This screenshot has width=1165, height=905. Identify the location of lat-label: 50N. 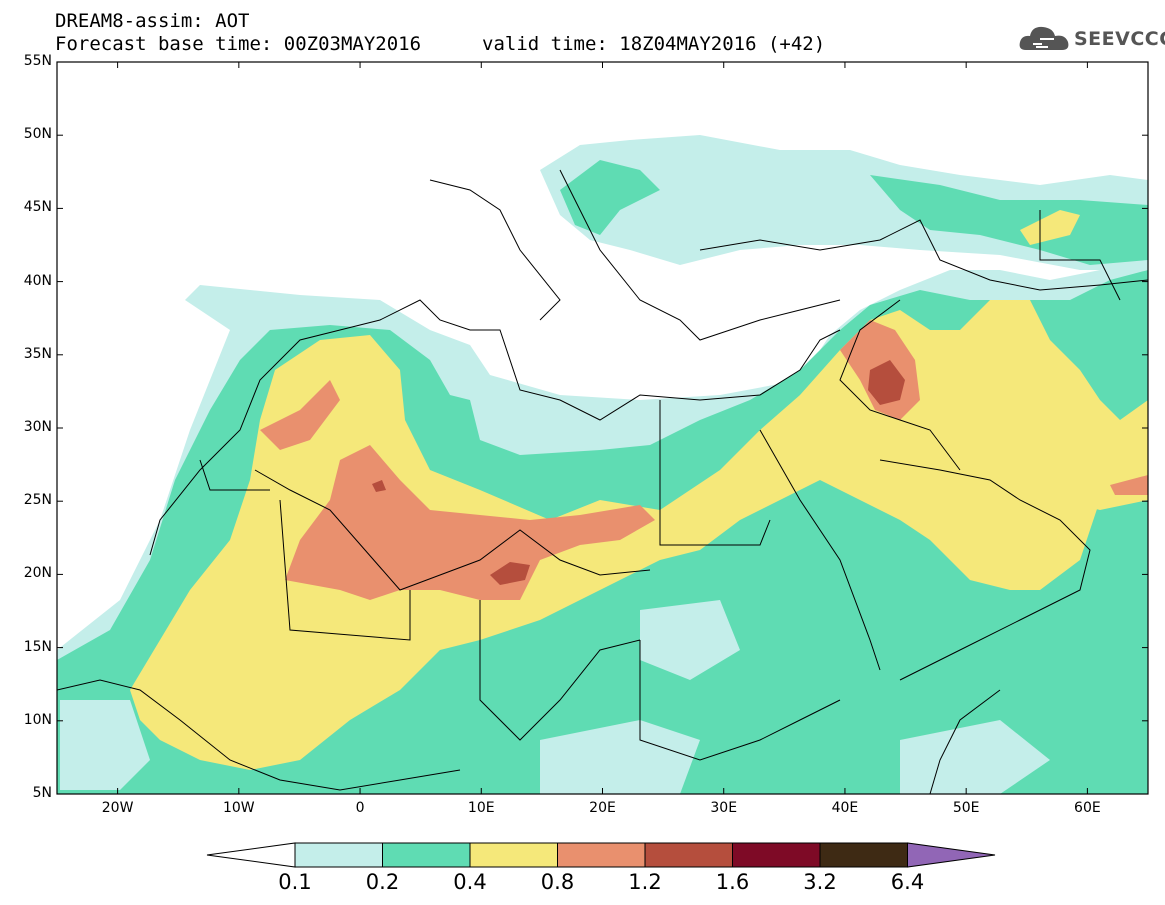
(37, 134).